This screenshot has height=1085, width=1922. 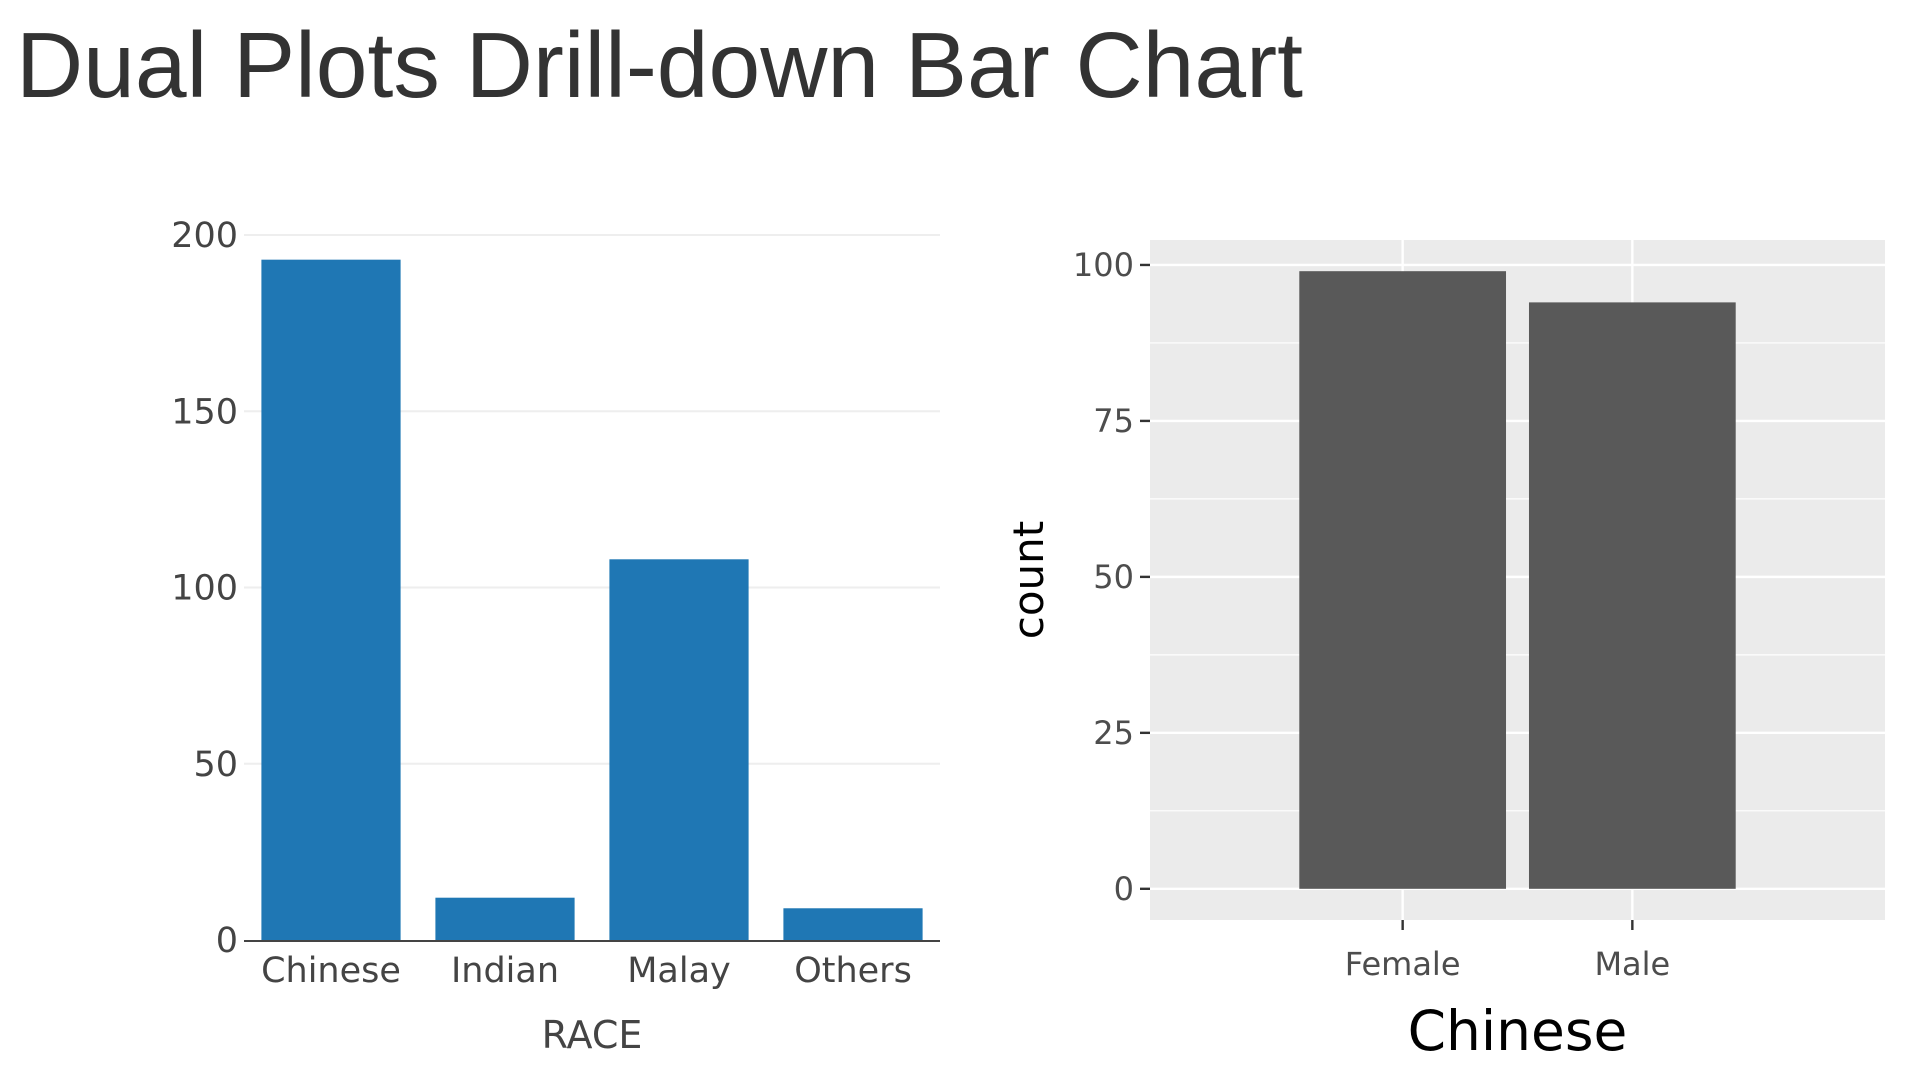 What do you see at coordinates (204, 412) in the screenshot?
I see `y-tick-label: 150` at bounding box center [204, 412].